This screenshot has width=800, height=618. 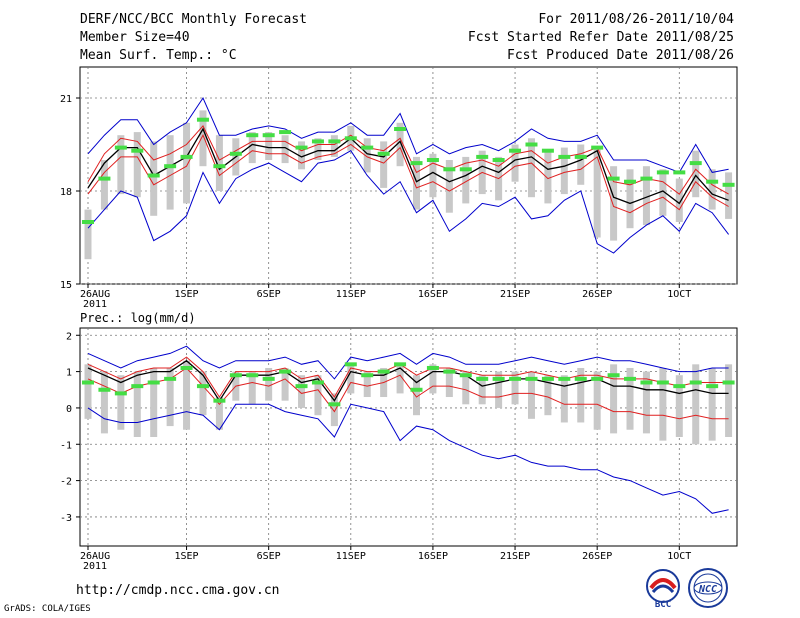 I want to click on y-tick-label: 21, so click(x=66, y=99).